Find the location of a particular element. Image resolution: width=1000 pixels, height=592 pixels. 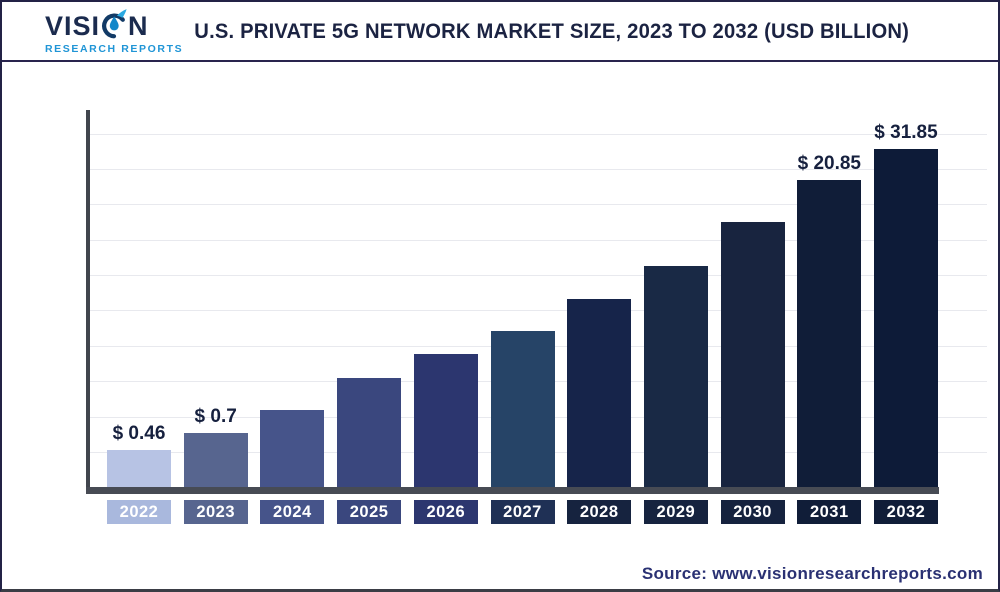

x-tick-label: 2022 is located at coordinates (139, 511).